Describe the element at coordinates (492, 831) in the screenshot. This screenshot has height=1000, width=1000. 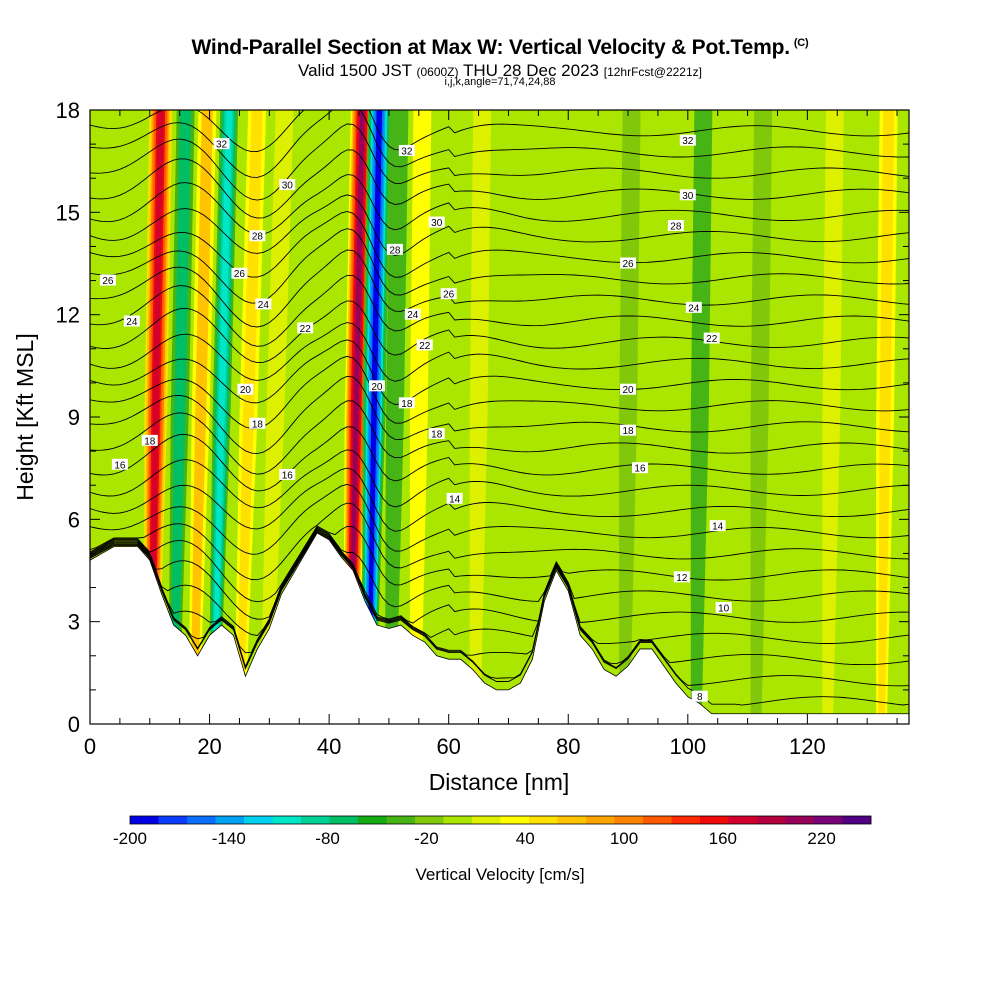
I see `colorbar: -200 -140 -80 -20 40 100 160 220` at that location.